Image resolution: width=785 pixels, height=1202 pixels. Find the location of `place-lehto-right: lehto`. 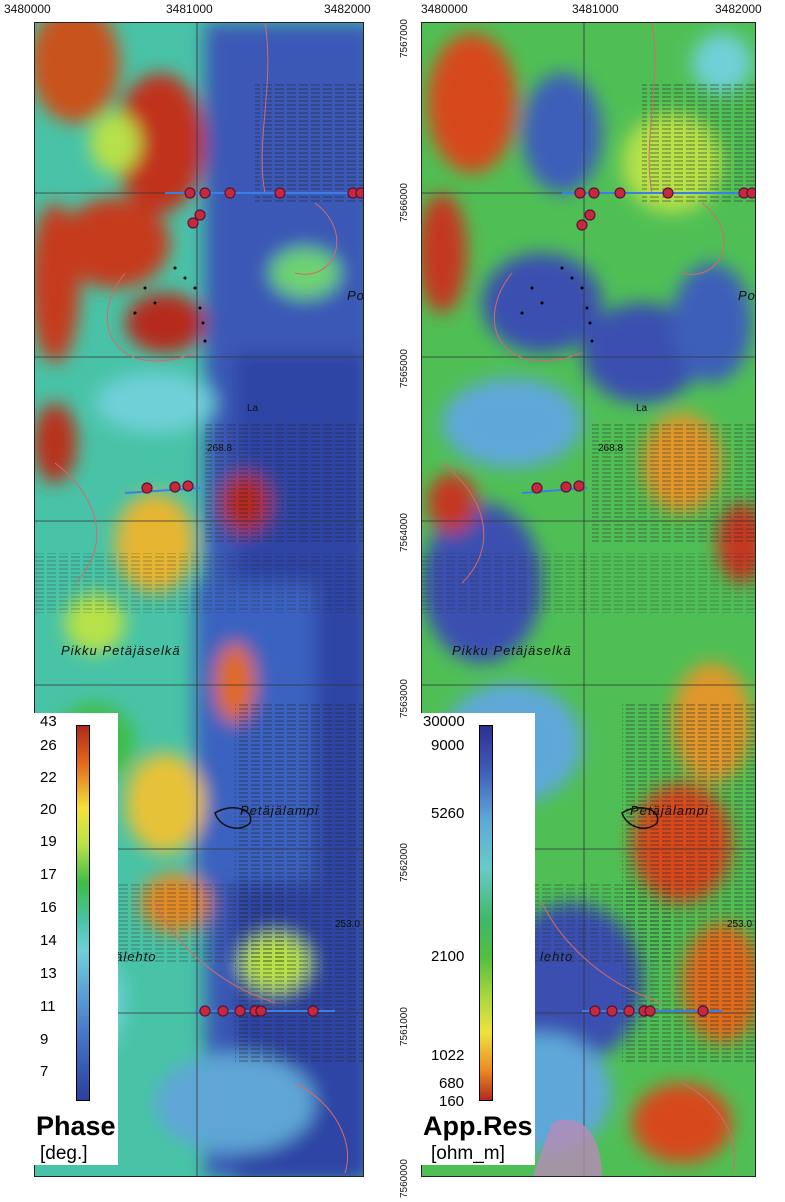

place-lehto-right: lehto is located at coordinates (557, 956).